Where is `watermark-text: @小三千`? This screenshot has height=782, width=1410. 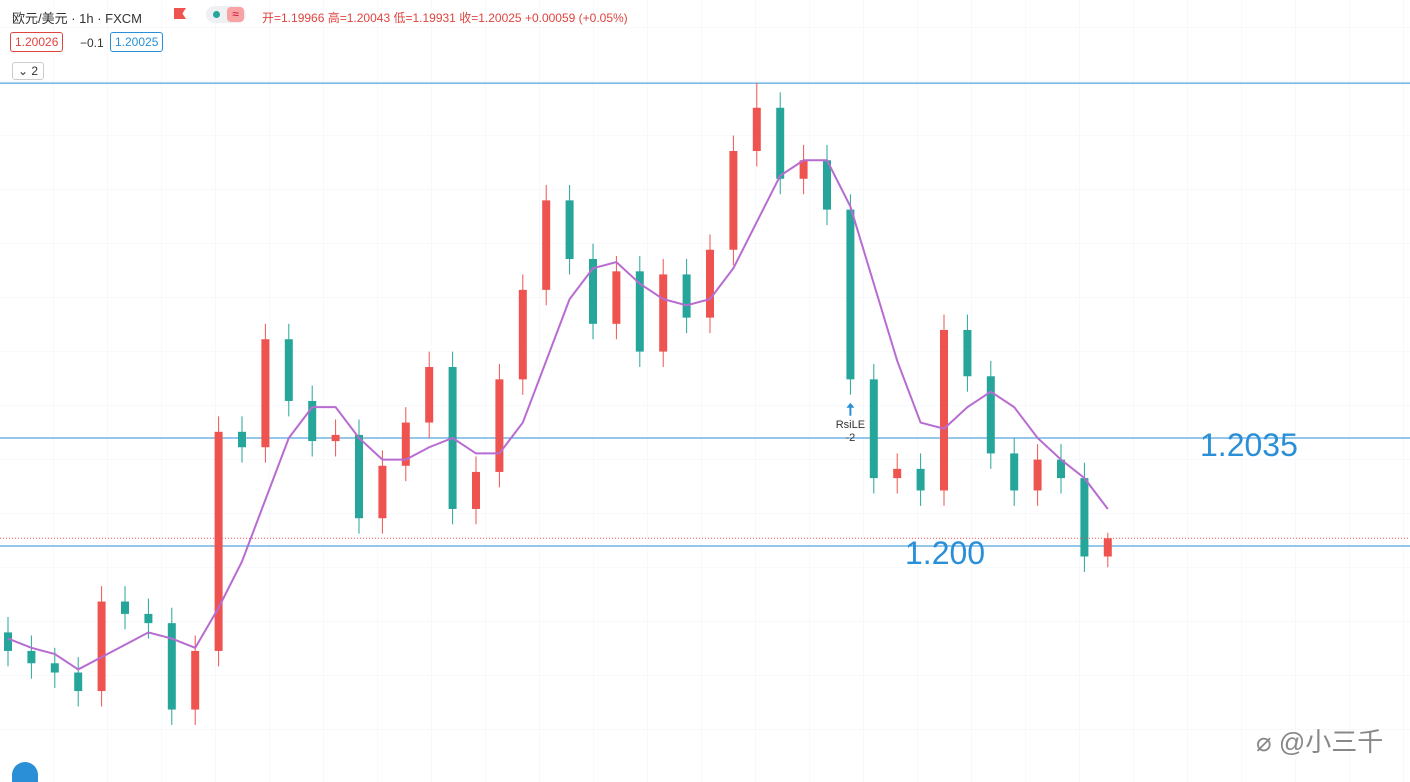
watermark-text: @小三千 is located at coordinates (1331, 742).